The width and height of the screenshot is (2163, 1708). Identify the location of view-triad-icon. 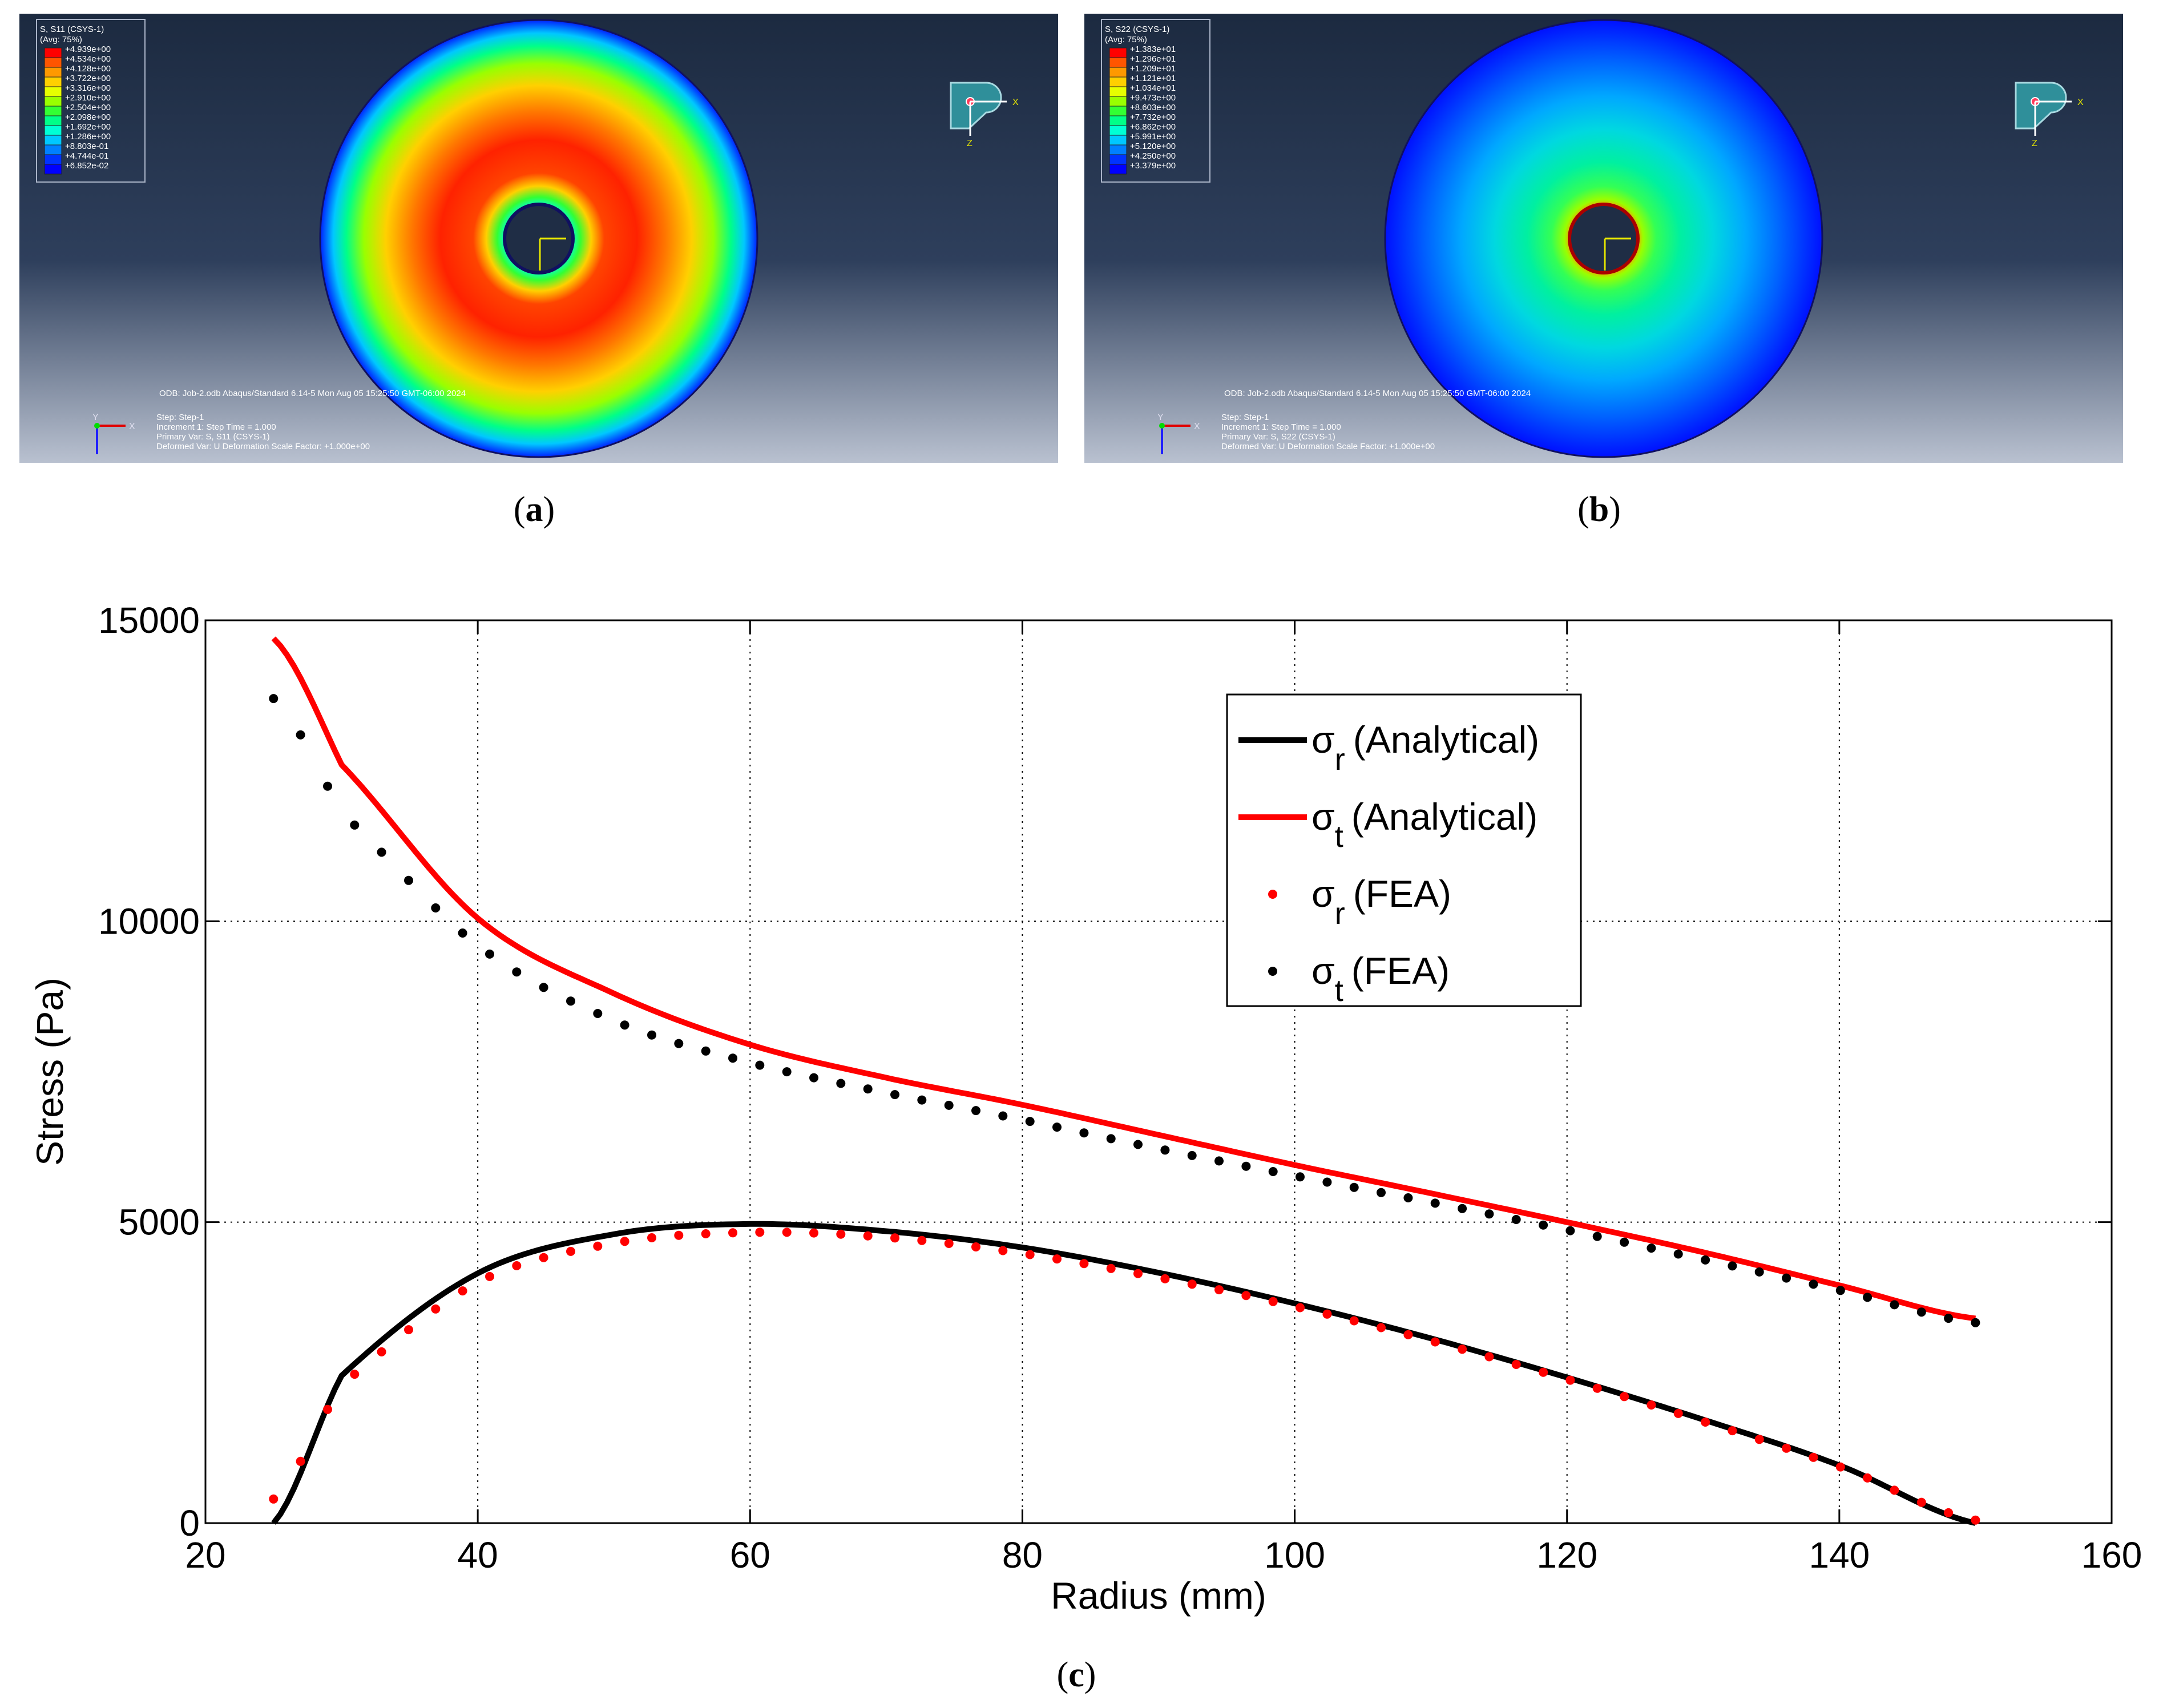
(2044, 109).